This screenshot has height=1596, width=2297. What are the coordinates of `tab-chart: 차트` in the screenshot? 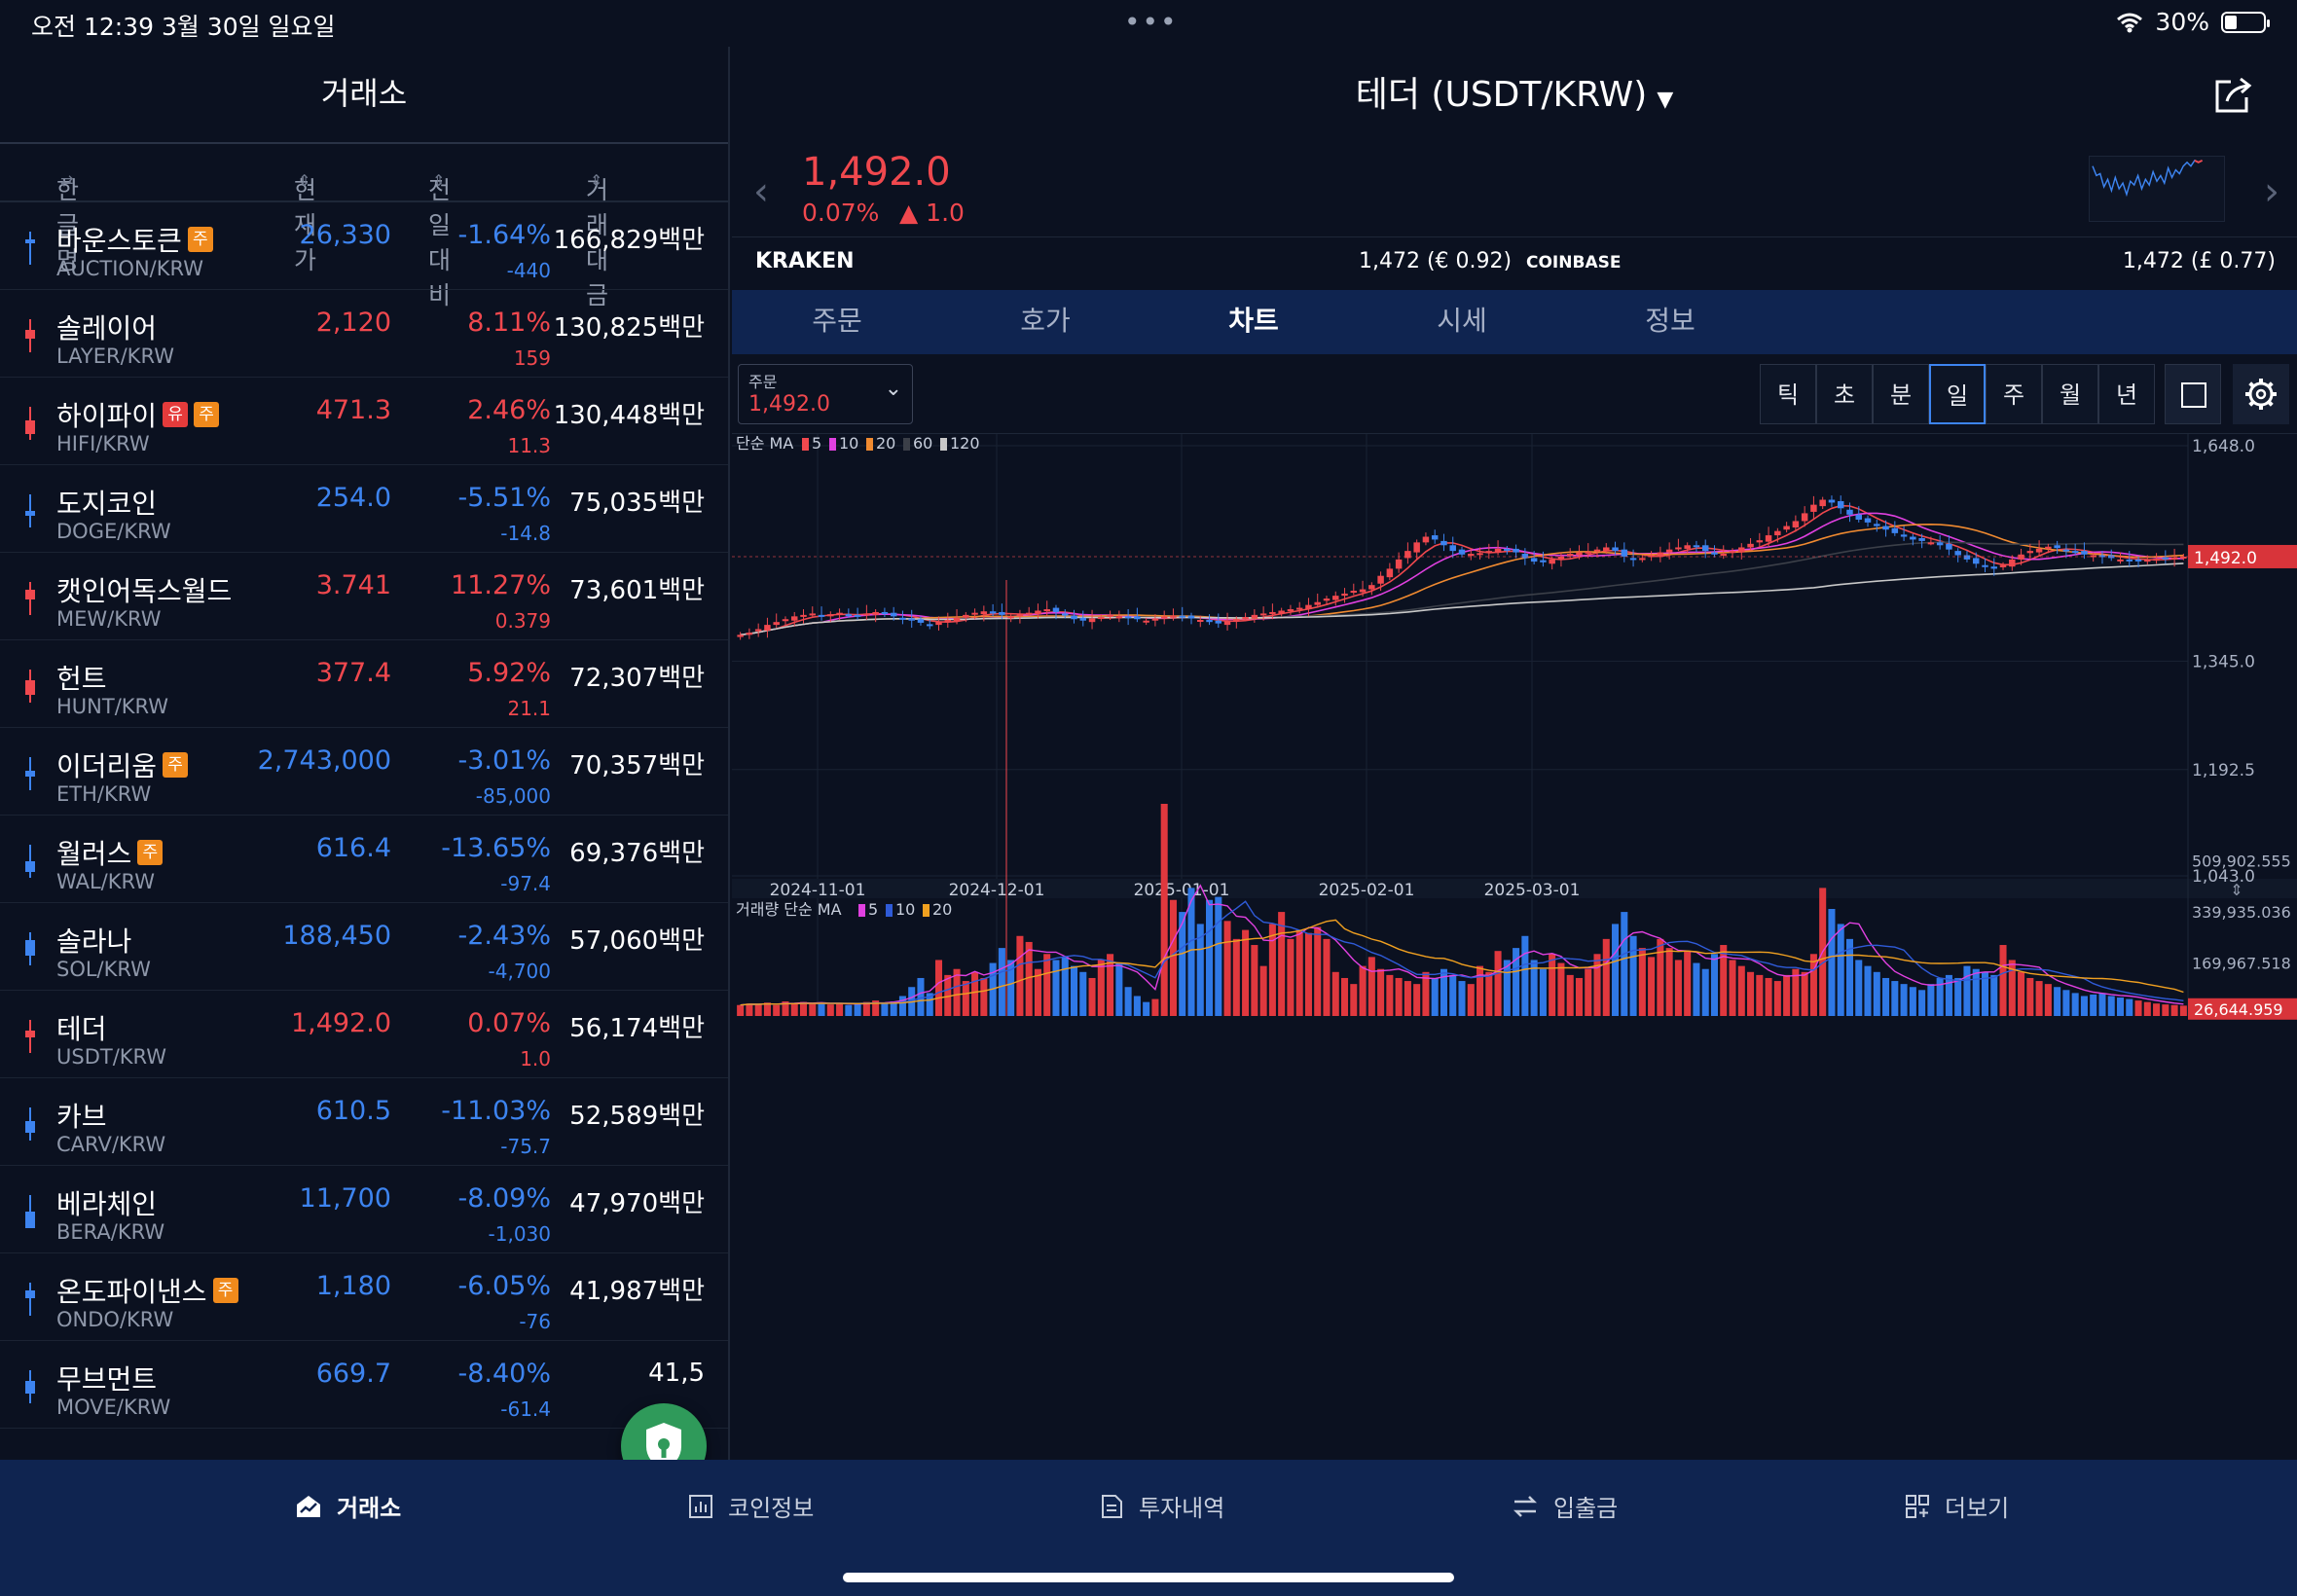 It's located at (1253, 321).